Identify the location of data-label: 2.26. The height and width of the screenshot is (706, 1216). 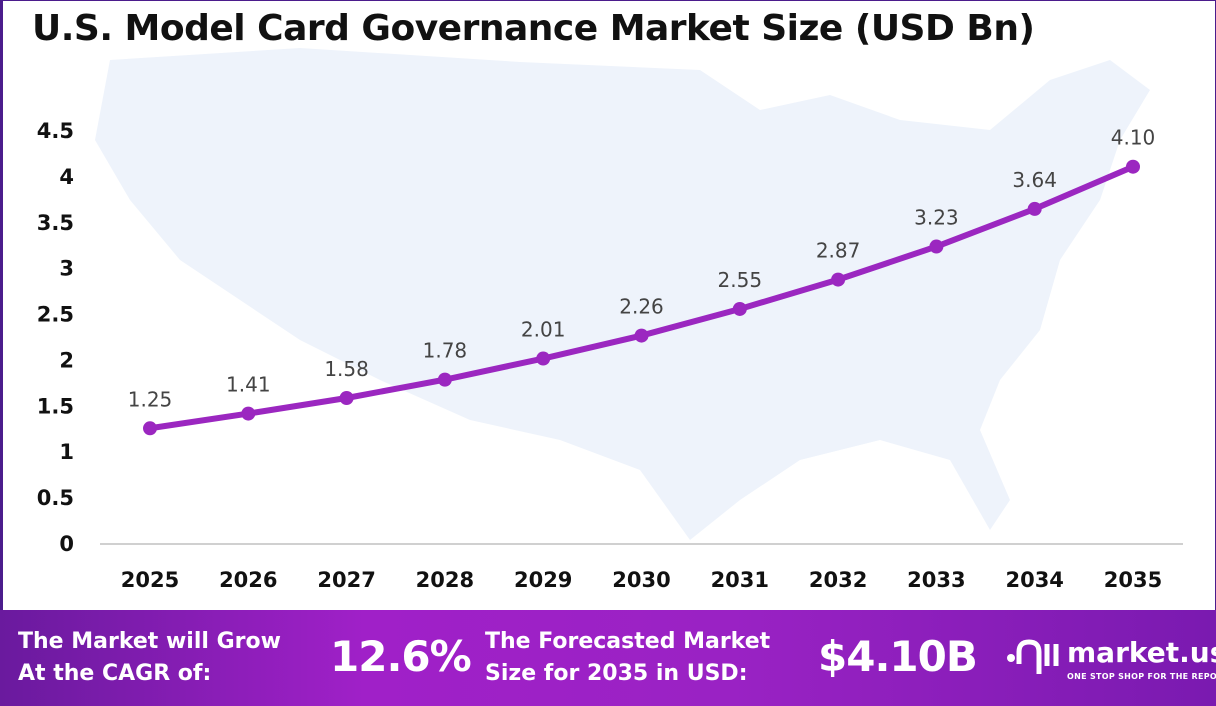
(641, 307).